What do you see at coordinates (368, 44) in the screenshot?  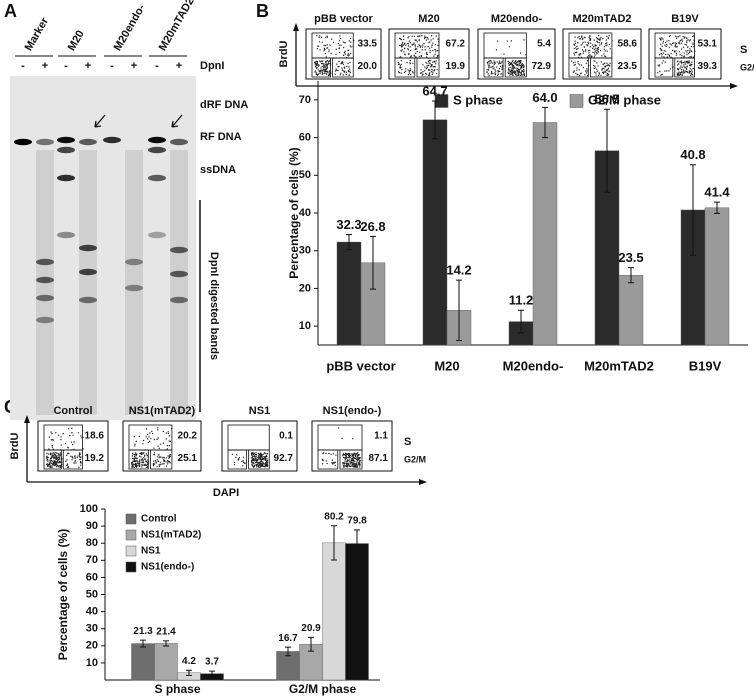 I see `gate-value: 33.5` at bounding box center [368, 44].